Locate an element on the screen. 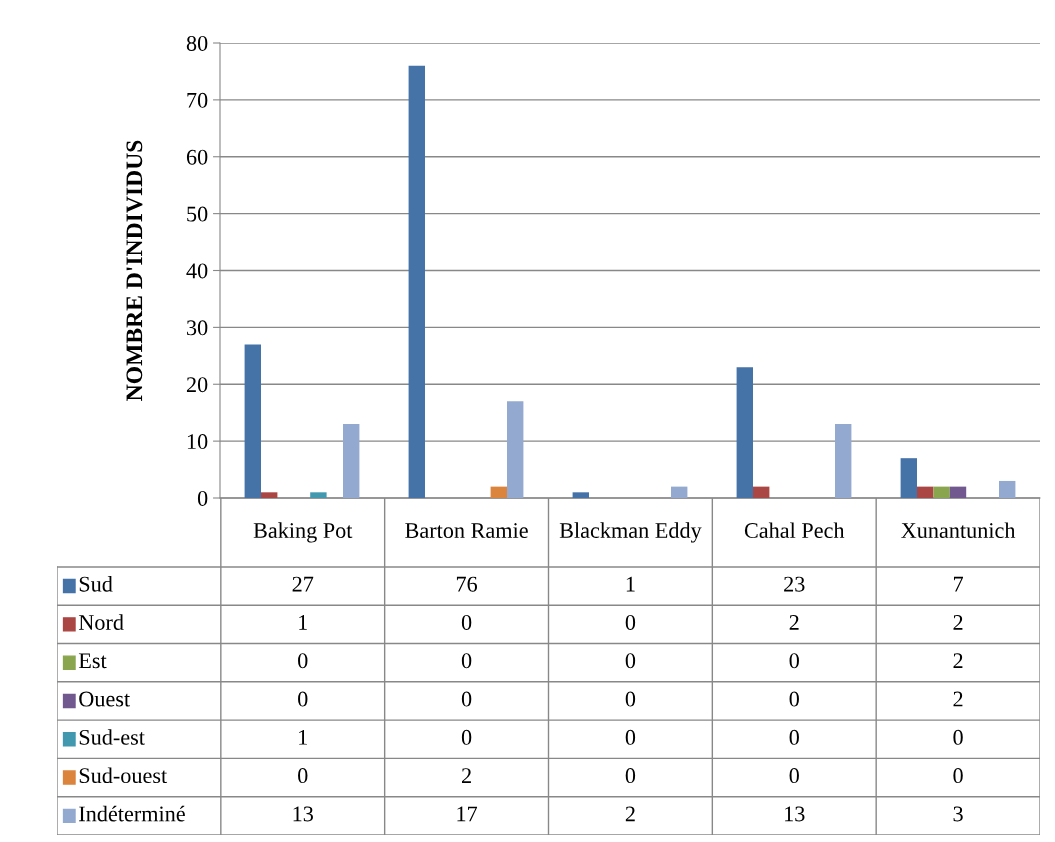  legend-label: Est is located at coordinates (92, 661).